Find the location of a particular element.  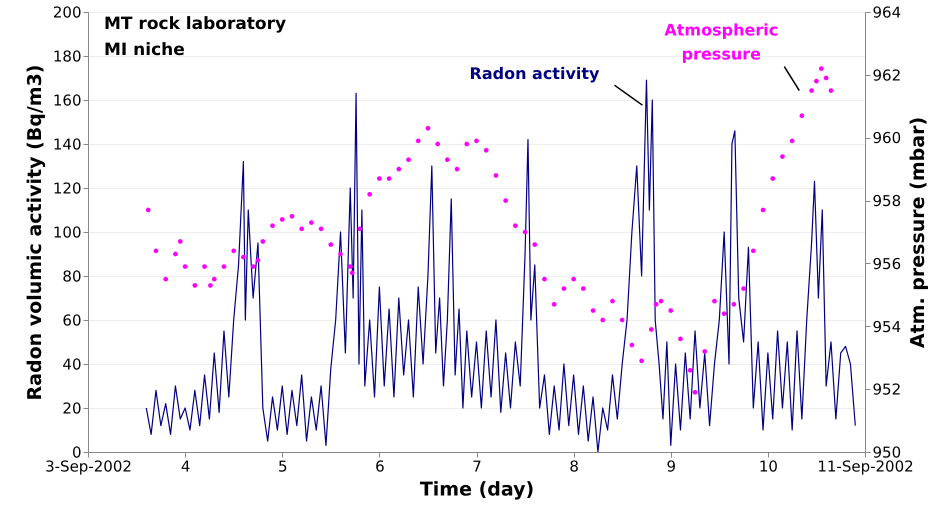

y-tick-label: 40 is located at coordinates (72, 365).